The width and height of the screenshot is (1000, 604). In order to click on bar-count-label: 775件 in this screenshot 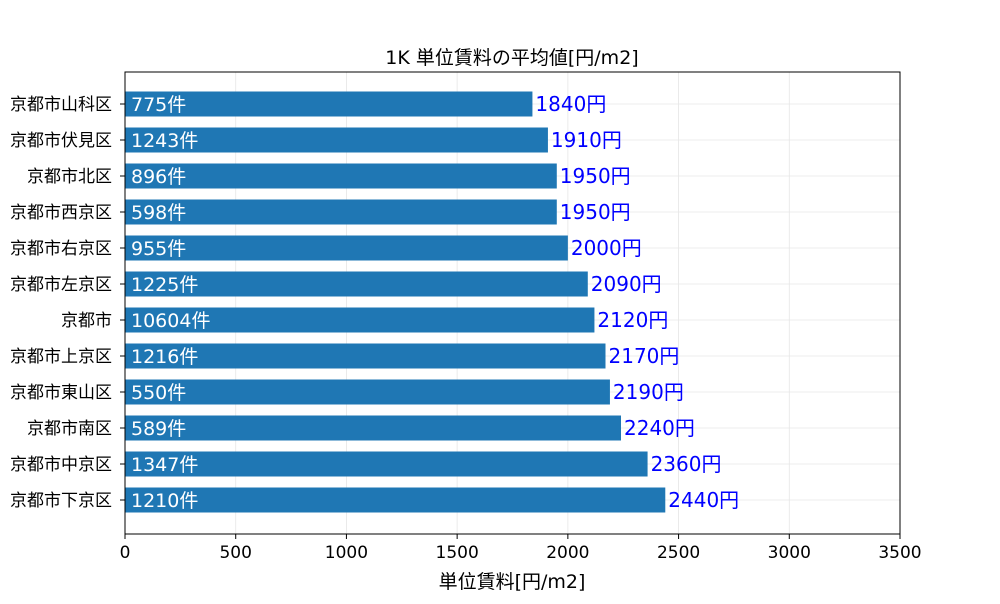, I will do `click(158, 105)`.